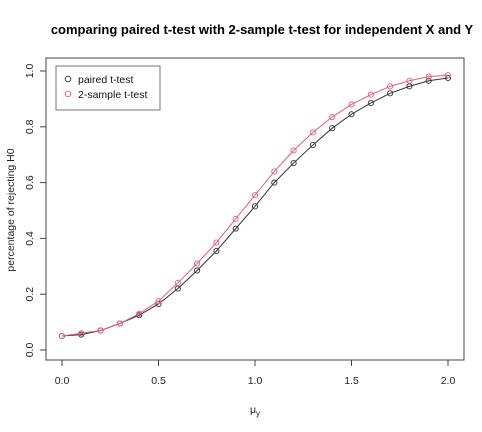 The height and width of the screenshot is (432, 482). Describe the element at coordinates (255, 373) in the screenshot. I see `x-axis: 0.0 0.5 1.0 1.5 2.0` at that location.